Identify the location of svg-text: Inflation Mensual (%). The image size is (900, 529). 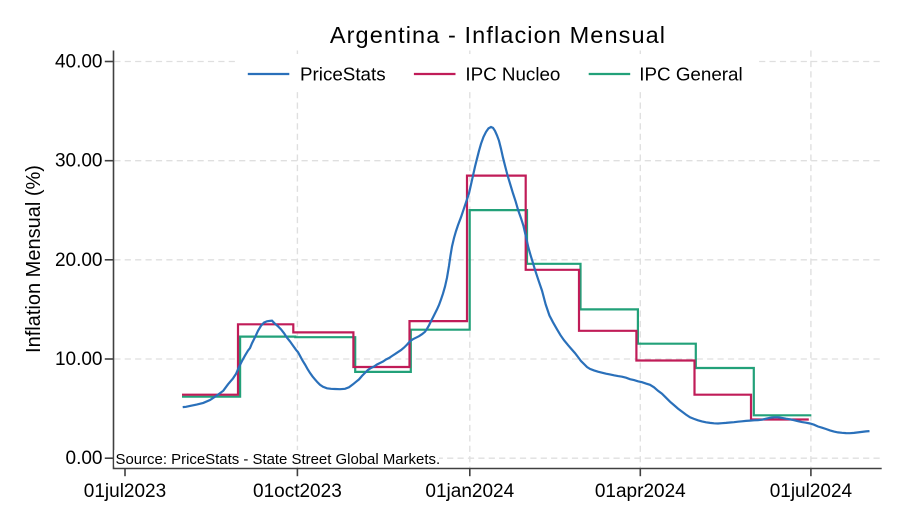
(34, 259).